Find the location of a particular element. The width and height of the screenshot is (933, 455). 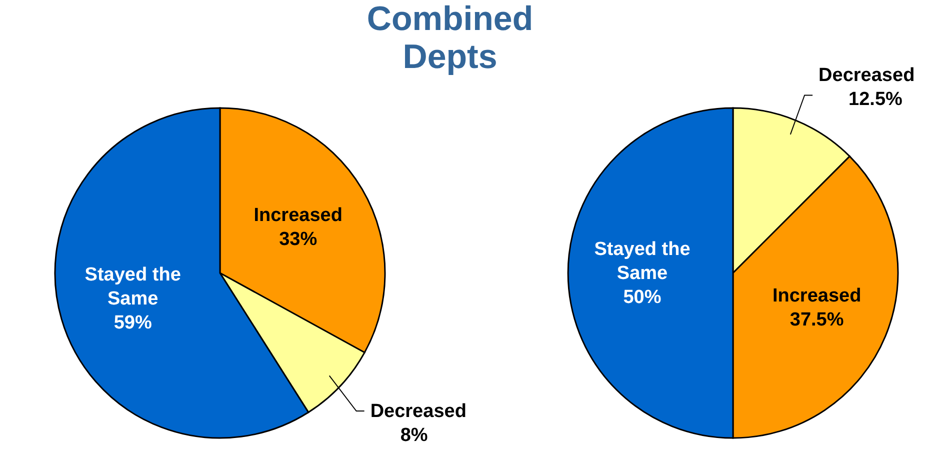

data-label: 50% is located at coordinates (642, 297).